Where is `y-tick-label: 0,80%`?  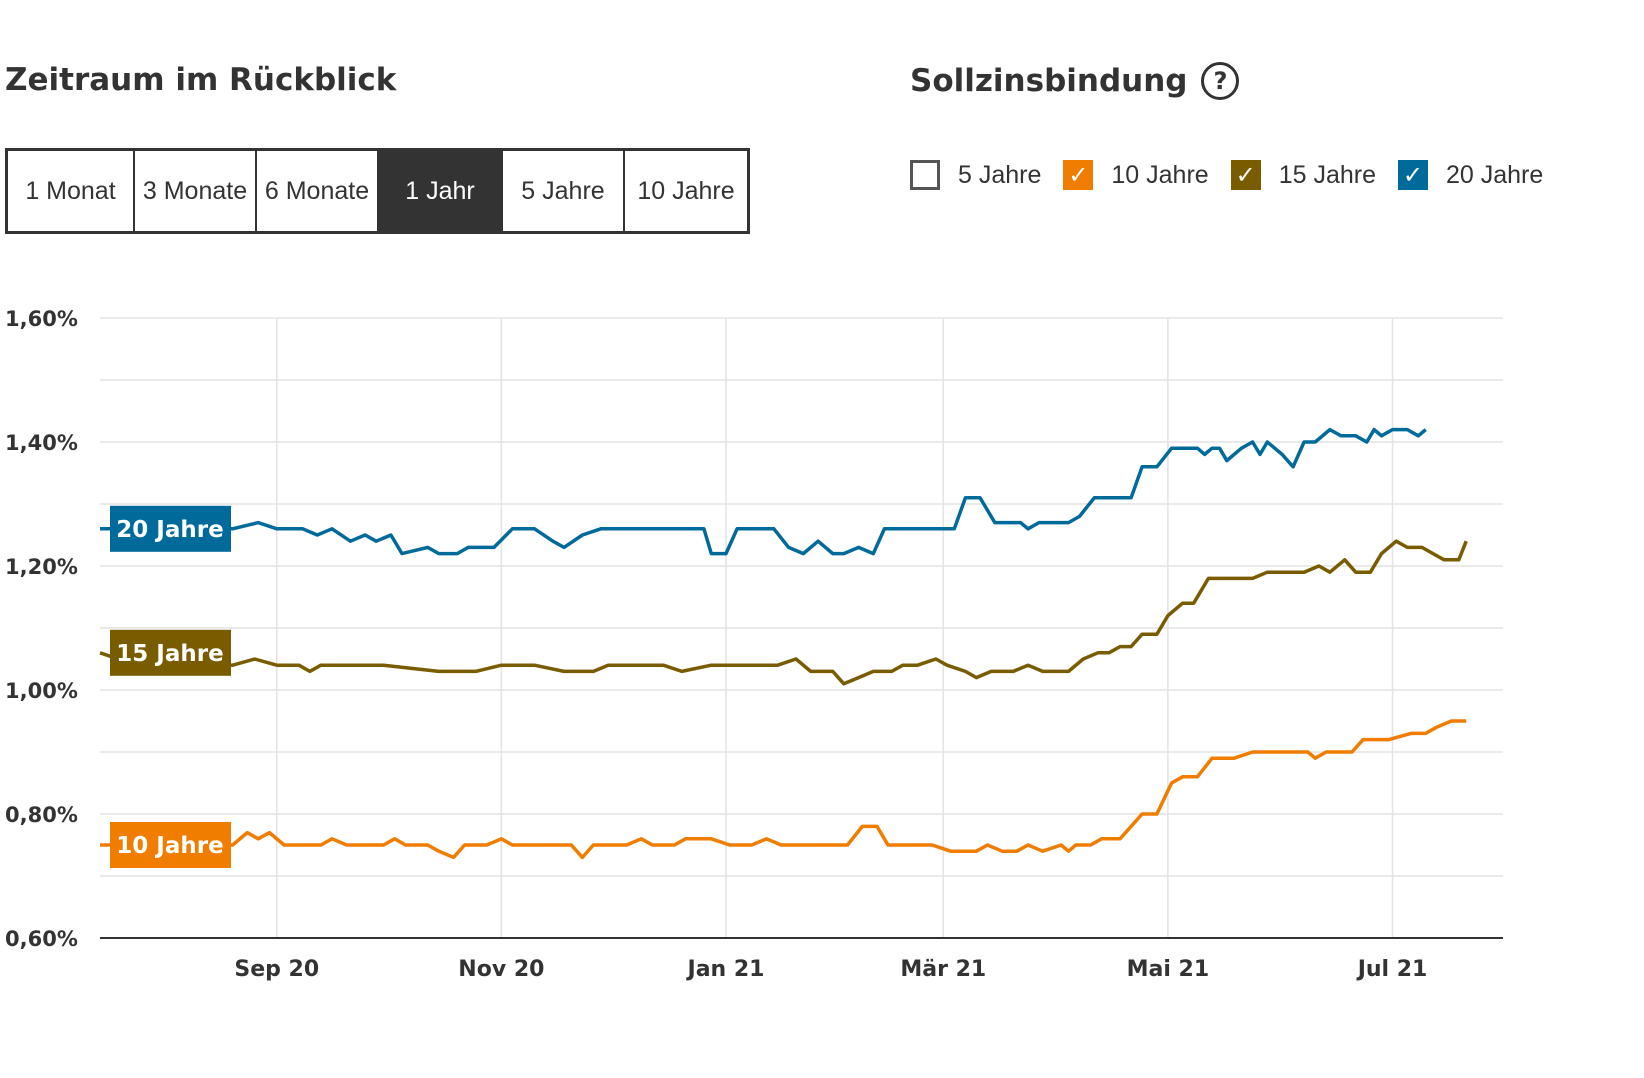 y-tick-label: 0,80% is located at coordinates (41, 815).